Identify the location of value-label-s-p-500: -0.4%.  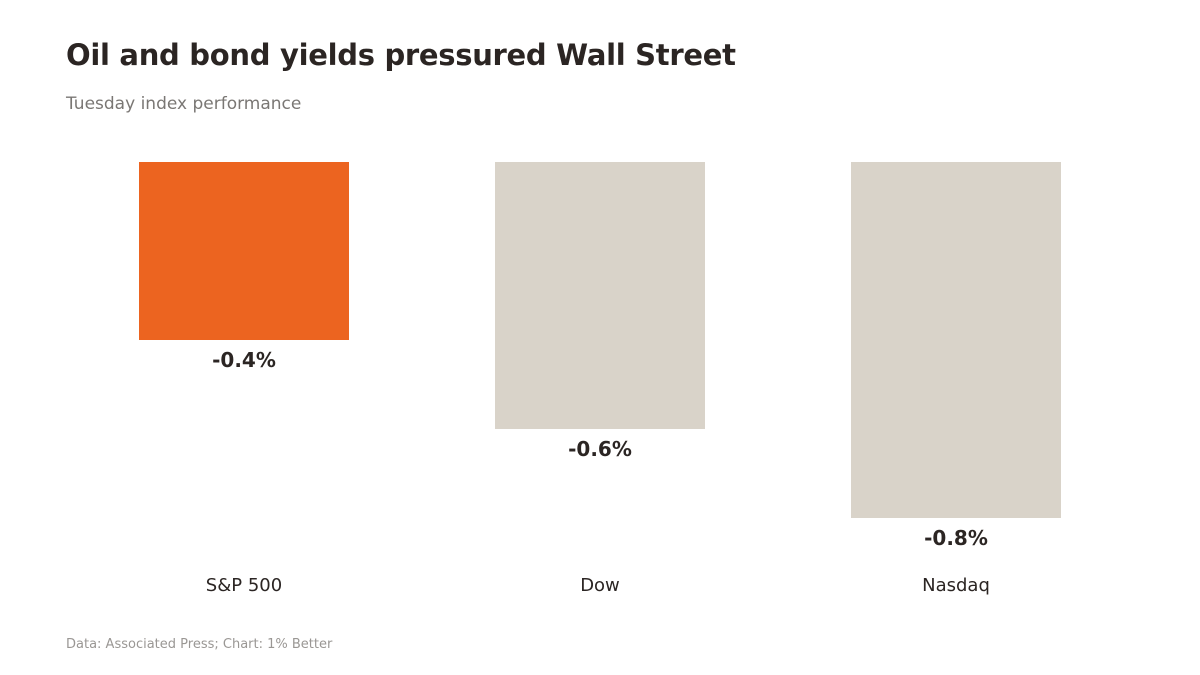
(244, 360).